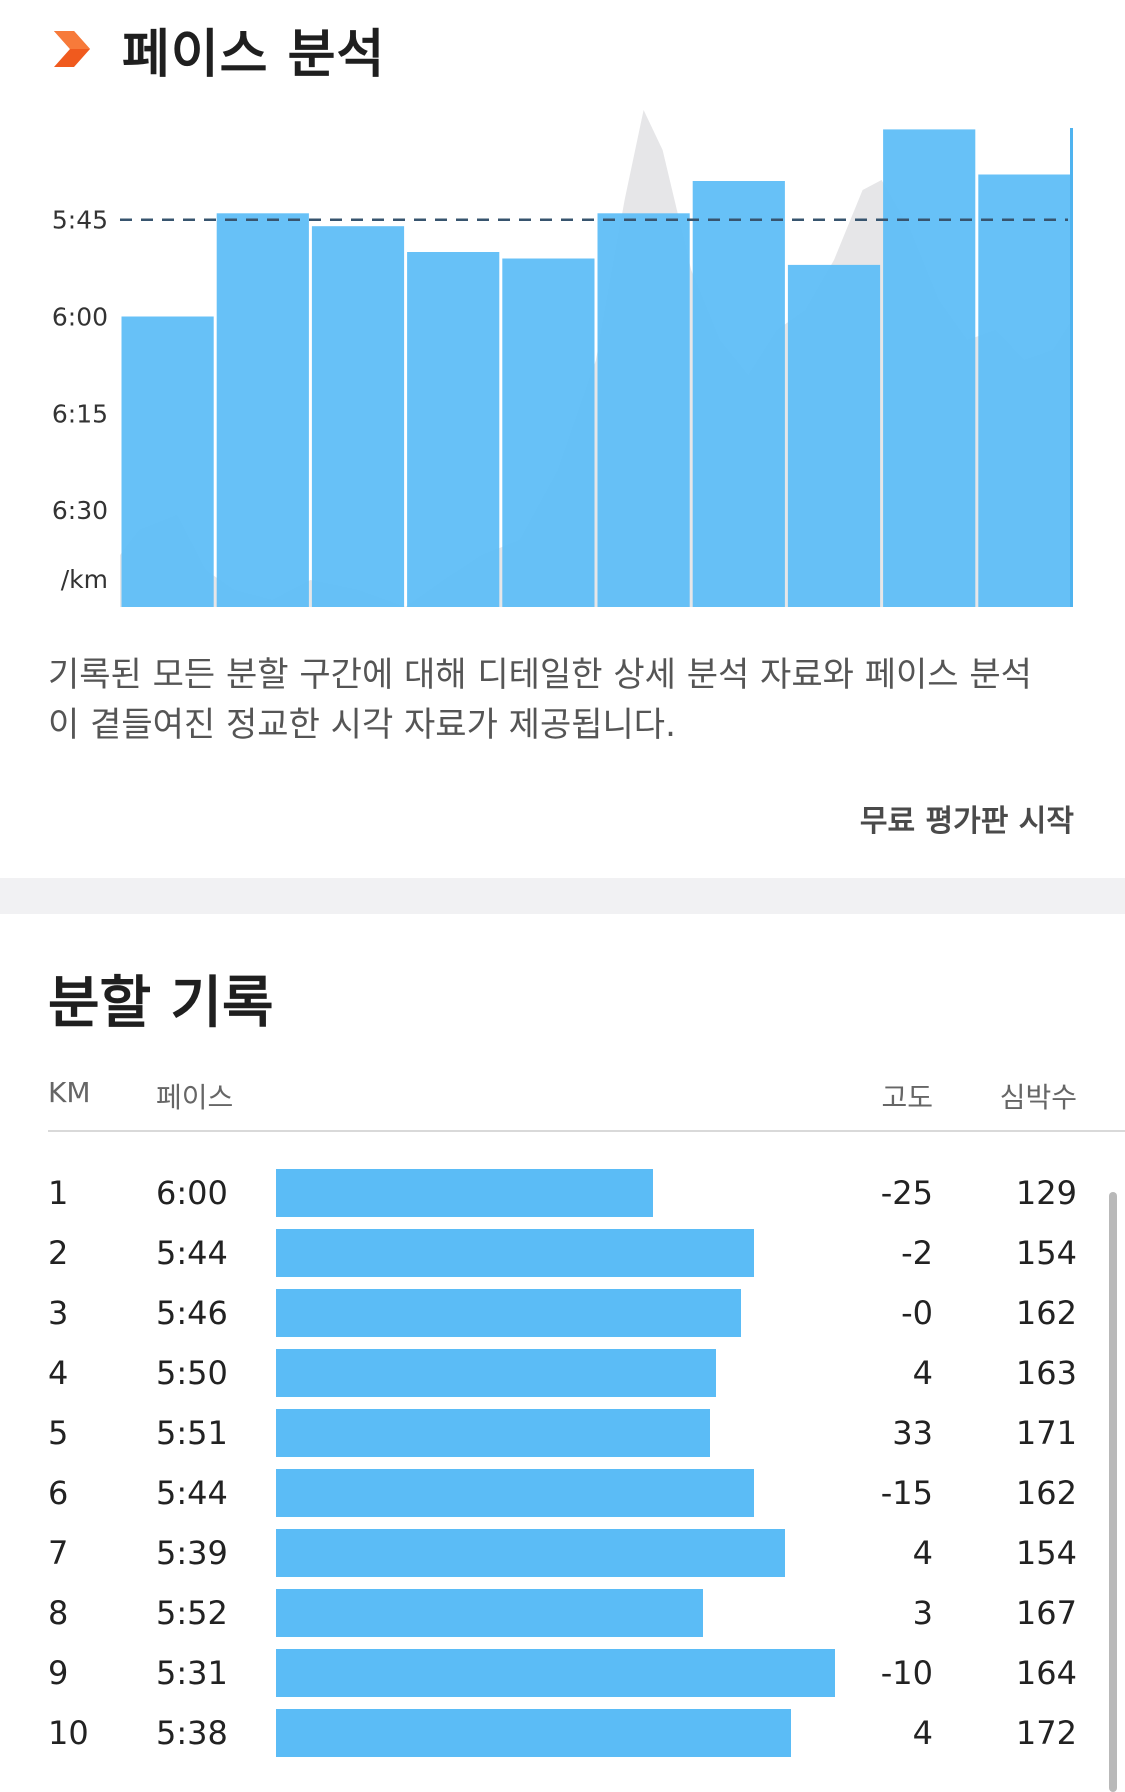 Image resolution: width=1125 pixels, height=1792 pixels. What do you see at coordinates (69, 1092) in the screenshot?
I see `header-km: KM` at bounding box center [69, 1092].